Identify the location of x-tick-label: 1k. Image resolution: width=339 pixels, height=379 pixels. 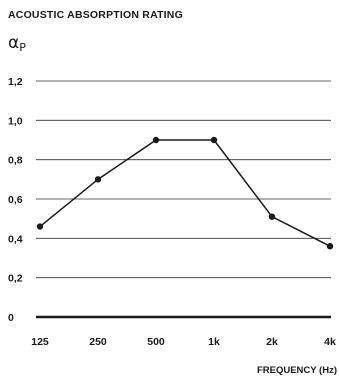
(214, 342).